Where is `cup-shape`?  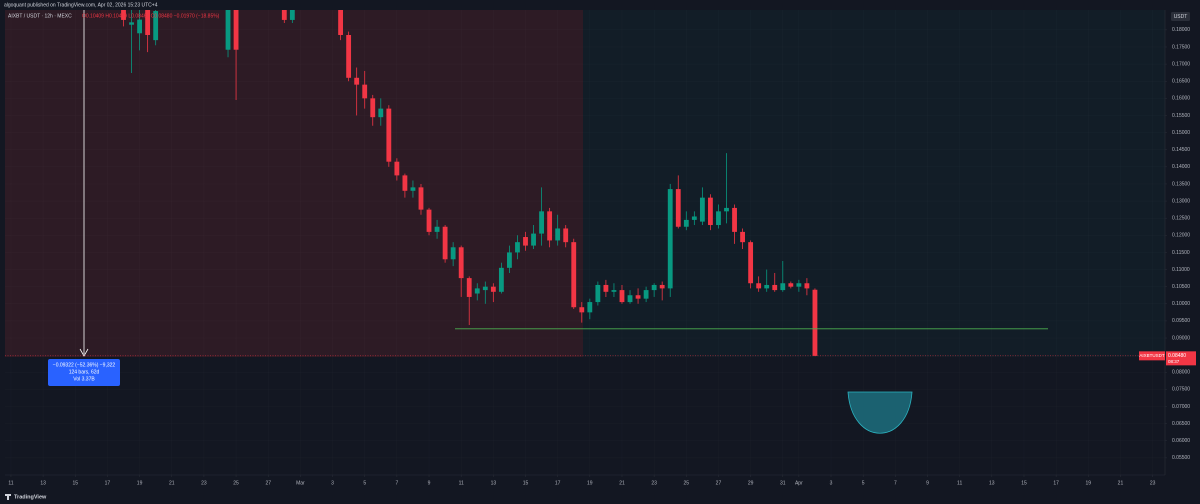 cup-shape is located at coordinates (880, 412).